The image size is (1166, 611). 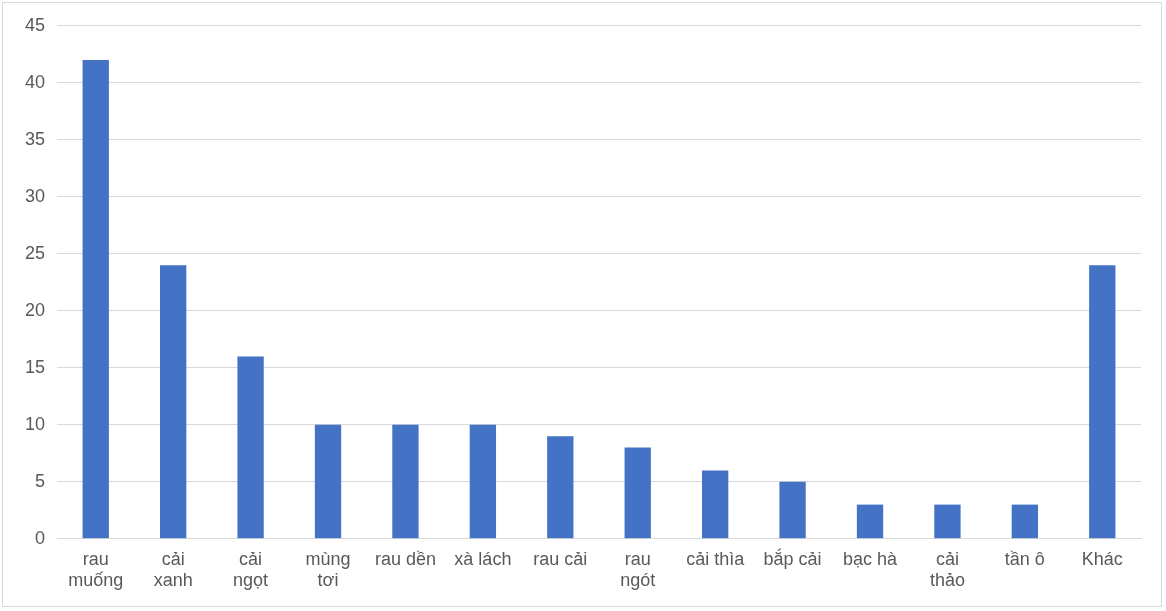 What do you see at coordinates (35, 423) in the screenshot?
I see `y-tick-label: 10` at bounding box center [35, 423].